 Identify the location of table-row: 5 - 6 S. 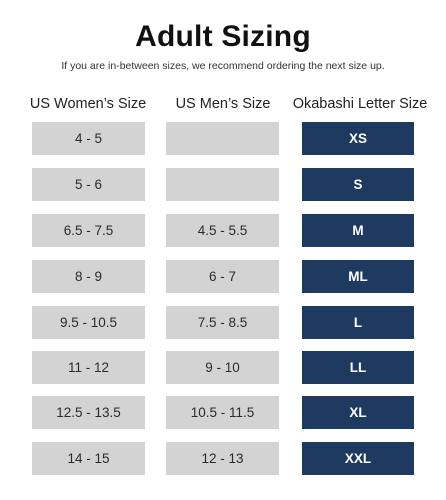
(223, 184).